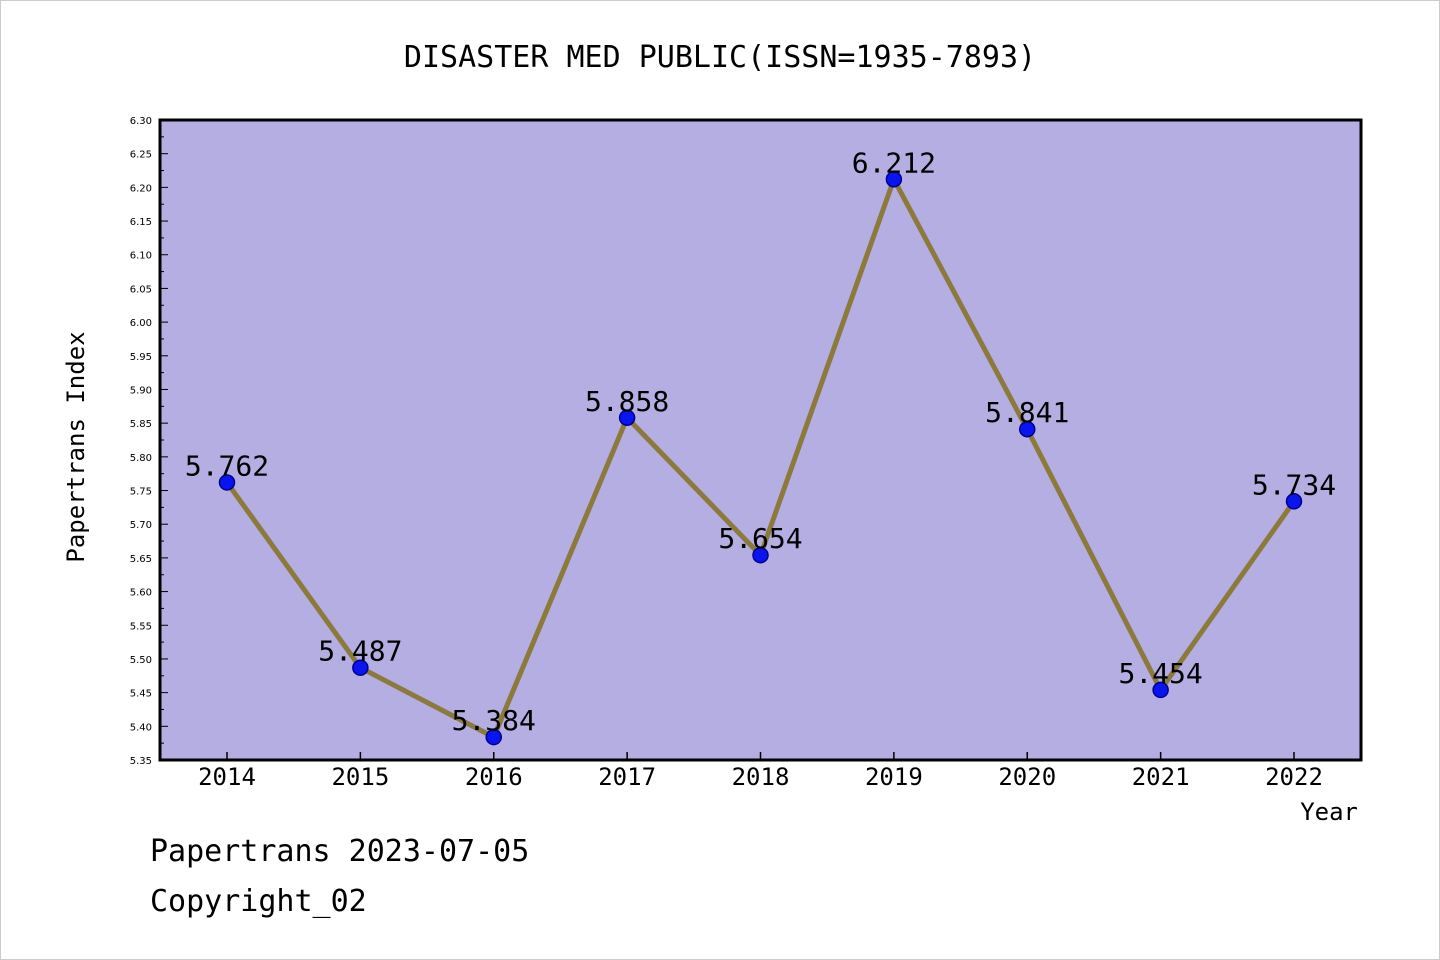 This screenshot has height=960, width=1440. What do you see at coordinates (1160, 673) in the screenshot?
I see `data-label: 5.454` at bounding box center [1160, 673].